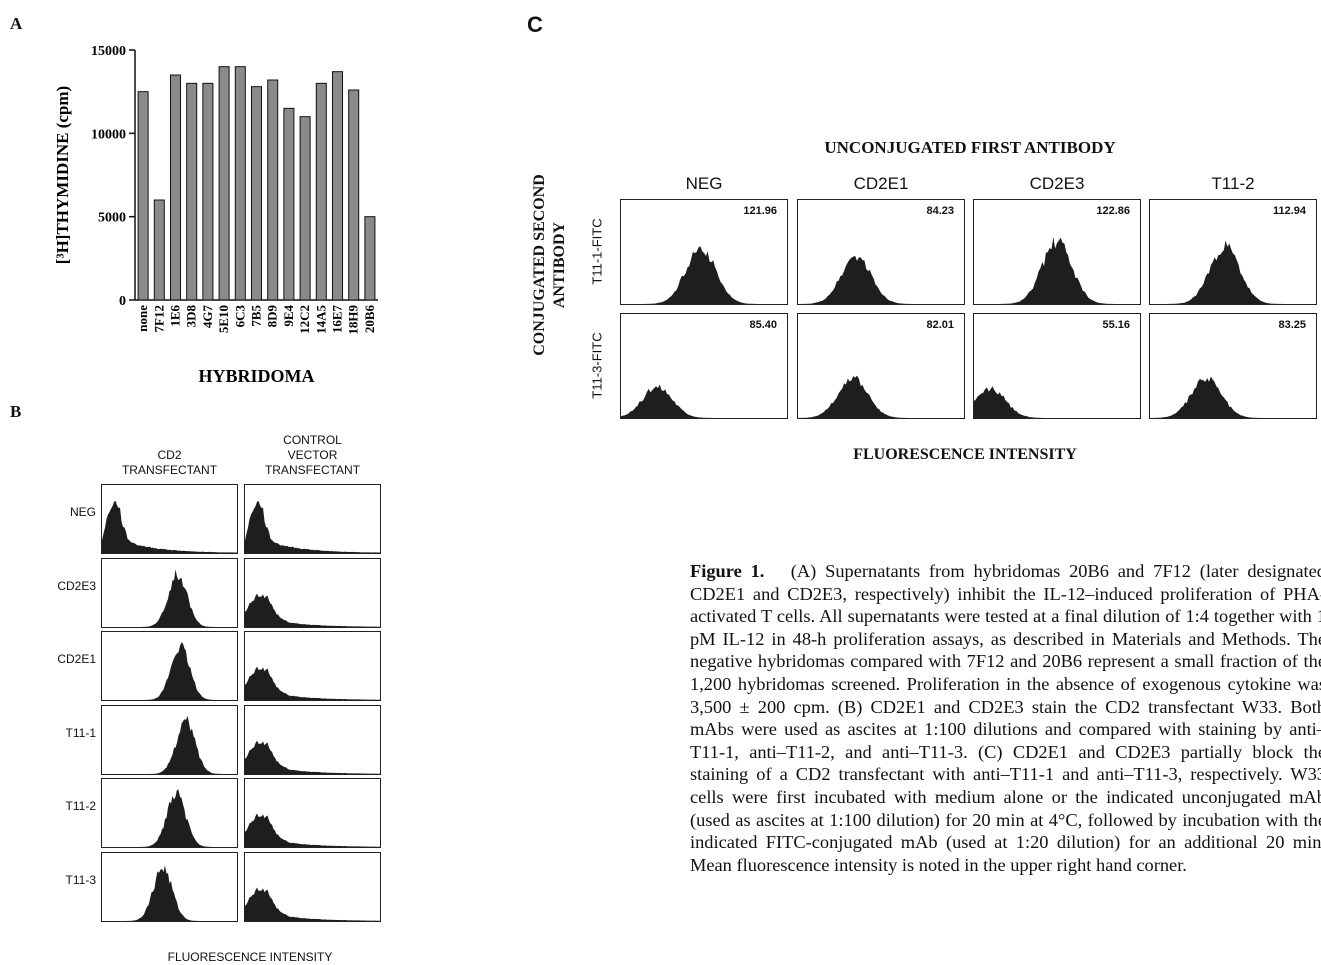  Describe the element at coordinates (80, 732) in the screenshot. I see `panel-b-row-label: T11-1` at that location.